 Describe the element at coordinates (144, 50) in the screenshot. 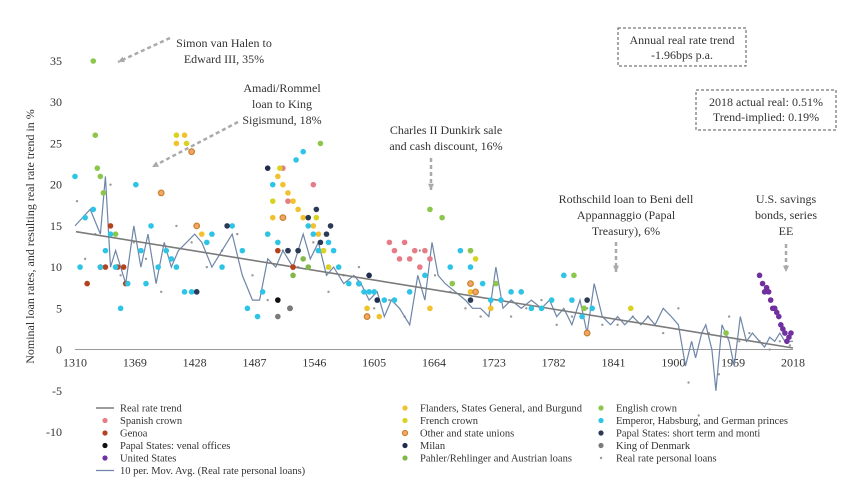

I see `annotation-arrow-halen` at that location.